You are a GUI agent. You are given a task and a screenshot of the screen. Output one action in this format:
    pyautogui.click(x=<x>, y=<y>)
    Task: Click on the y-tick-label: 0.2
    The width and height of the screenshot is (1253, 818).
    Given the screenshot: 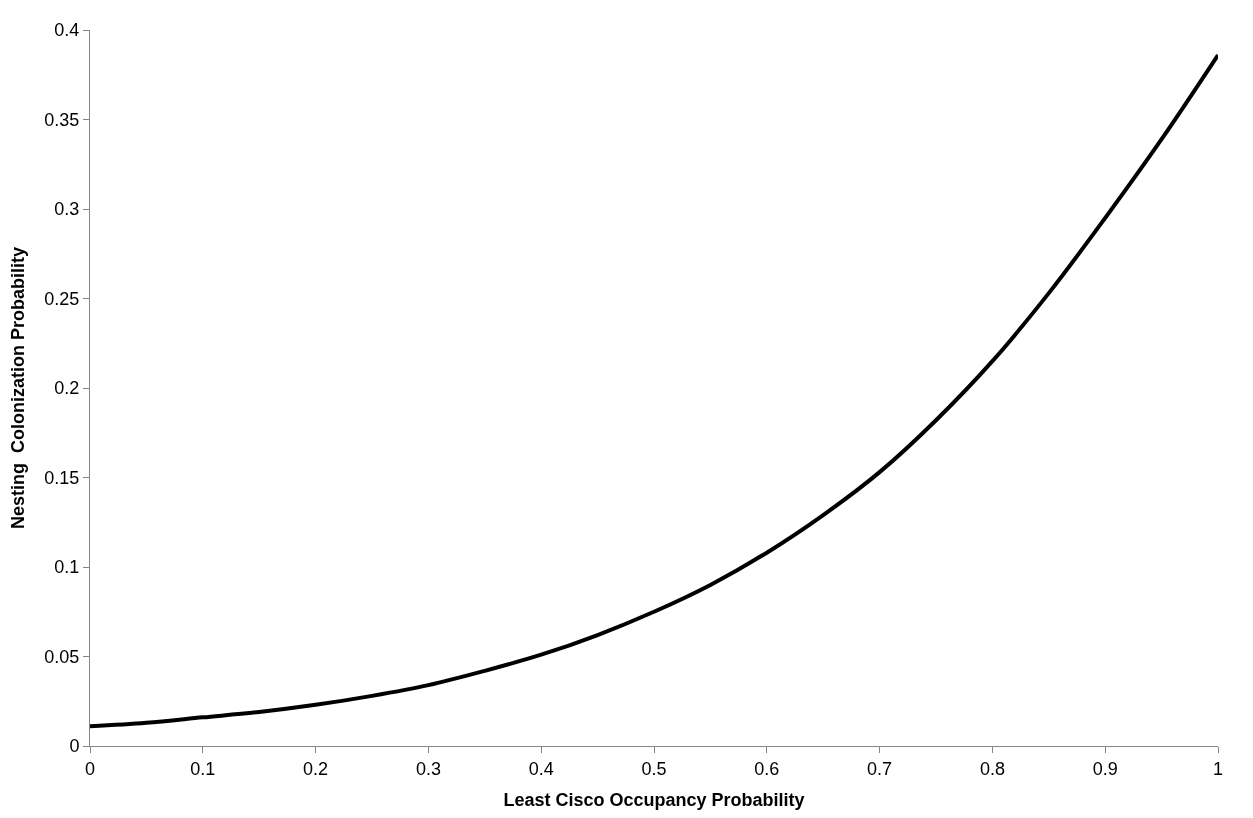 What is the action you would take?
    pyautogui.click(x=67, y=388)
    